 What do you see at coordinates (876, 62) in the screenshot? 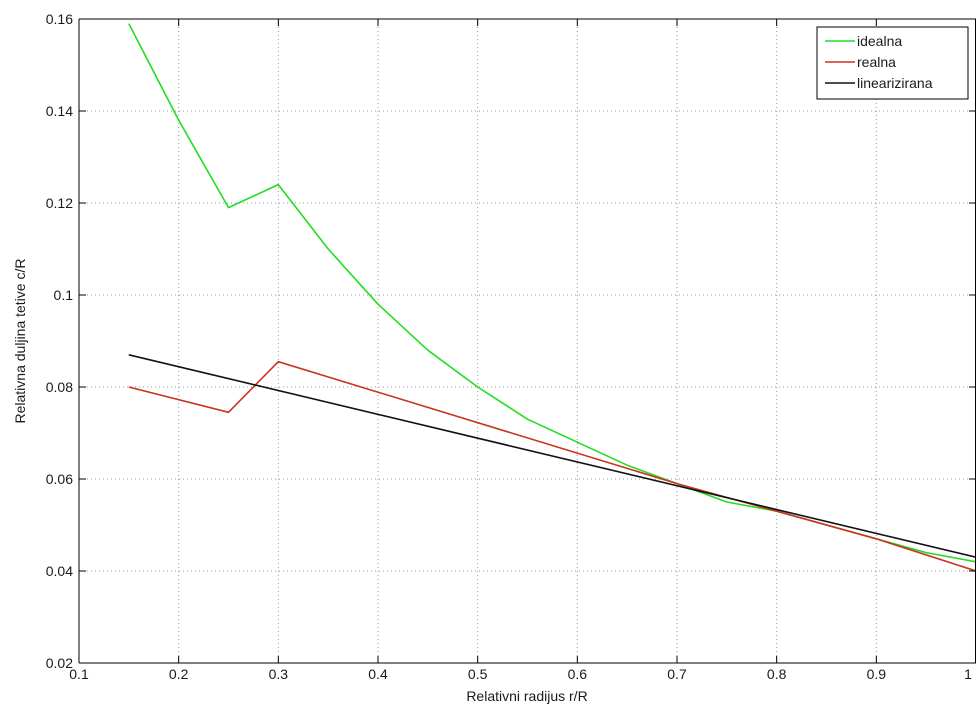
I see `legend-label-realna: realna` at bounding box center [876, 62].